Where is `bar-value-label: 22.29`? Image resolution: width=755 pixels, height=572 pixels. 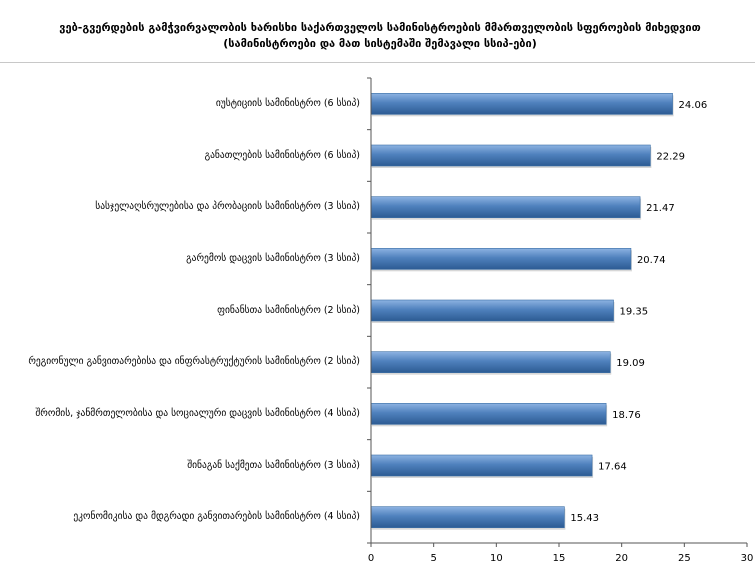 bar-value-label: 22.29 is located at coordinates (670, 157).